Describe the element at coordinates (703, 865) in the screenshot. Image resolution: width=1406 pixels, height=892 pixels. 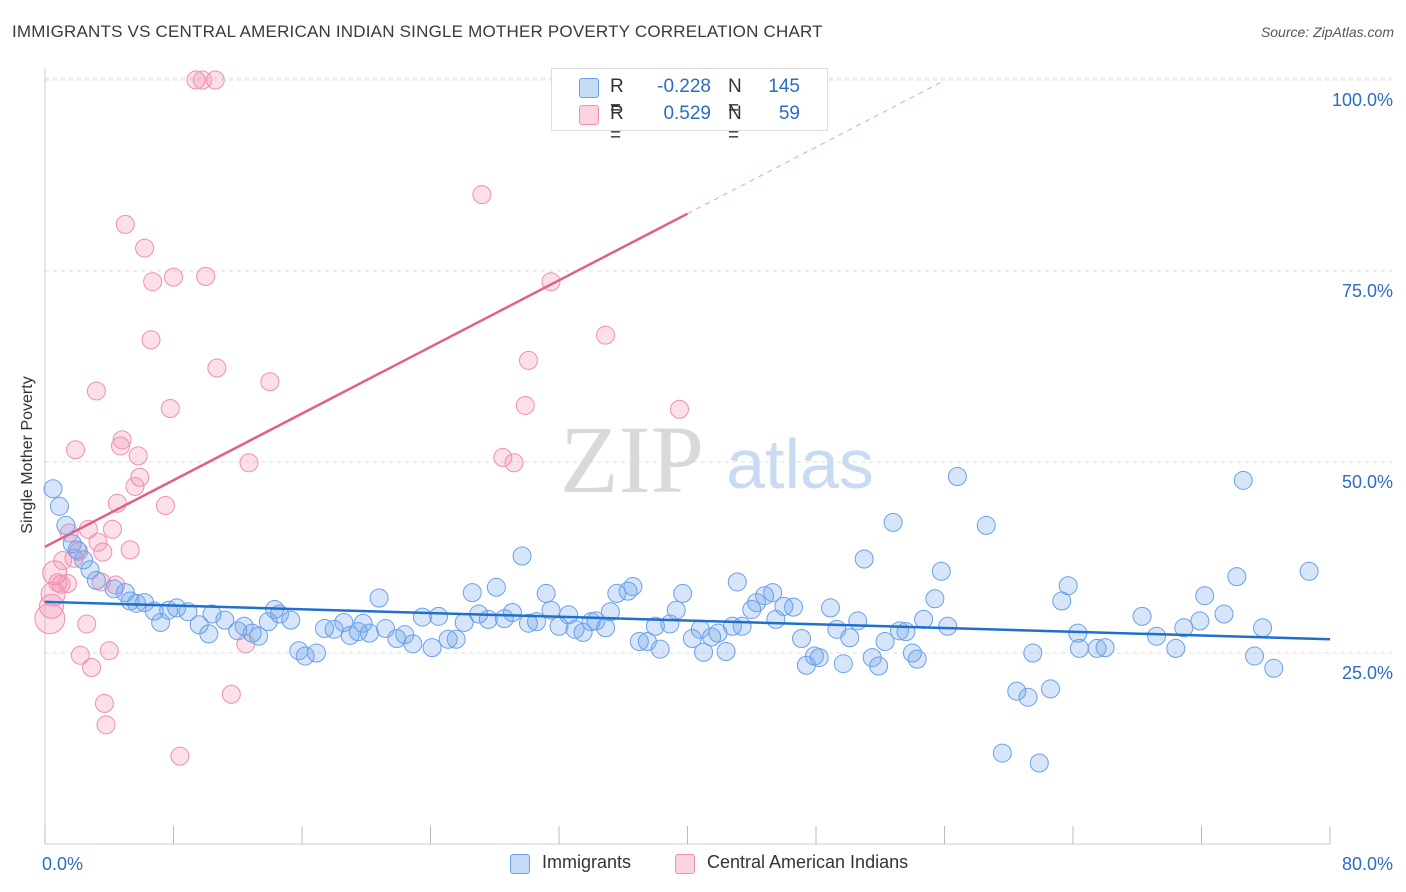
I see `series-legend: Immigrants Central American Indians` at that location.